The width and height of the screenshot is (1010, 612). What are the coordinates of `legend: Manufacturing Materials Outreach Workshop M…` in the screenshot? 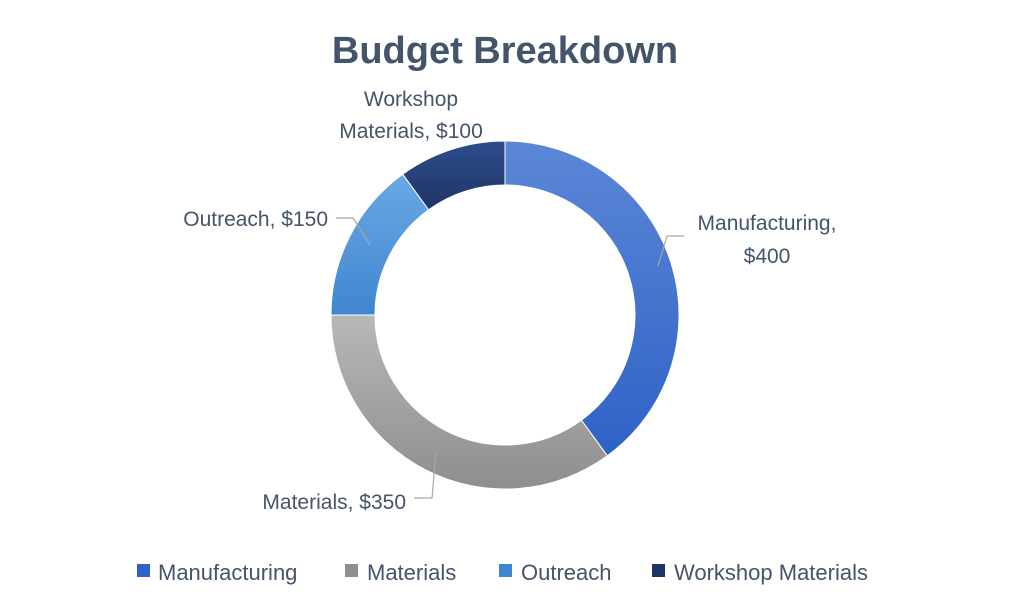 It's located at (502, 572).